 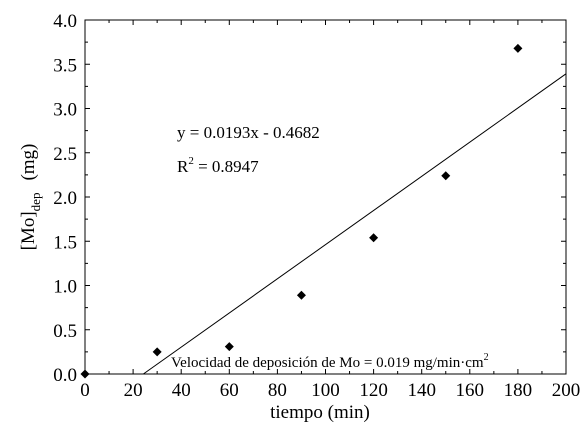 I want to click on x-tick-label: 120, so click(x=373, y=390).